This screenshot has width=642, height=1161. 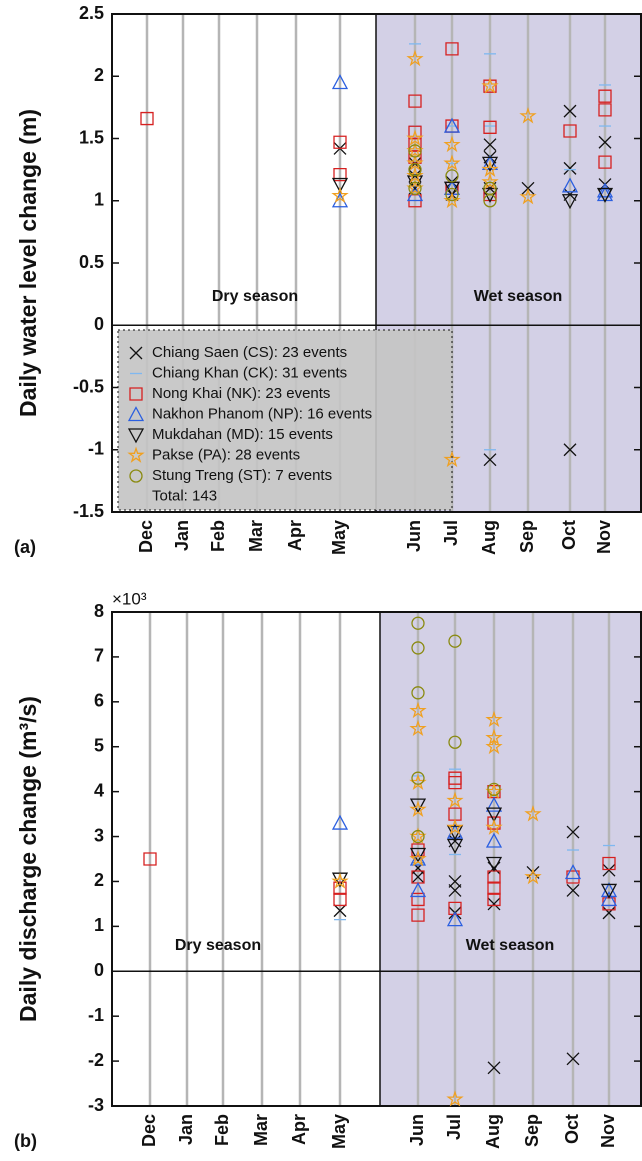 What do you see at coordinates (527, 536) in the screenshot?
I see `x-tick-label: Sep` at bounding box center [527, 536].